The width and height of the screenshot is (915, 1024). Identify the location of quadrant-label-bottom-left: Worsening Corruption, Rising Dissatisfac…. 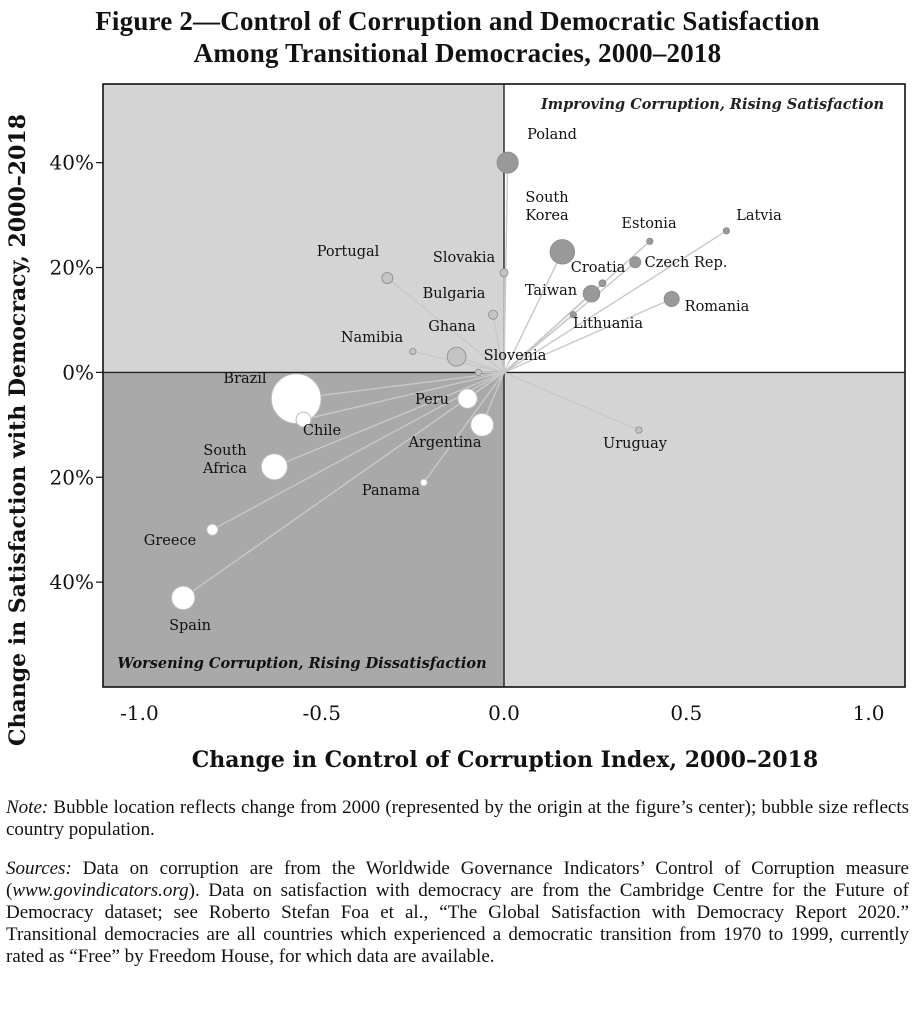
(301, 663).